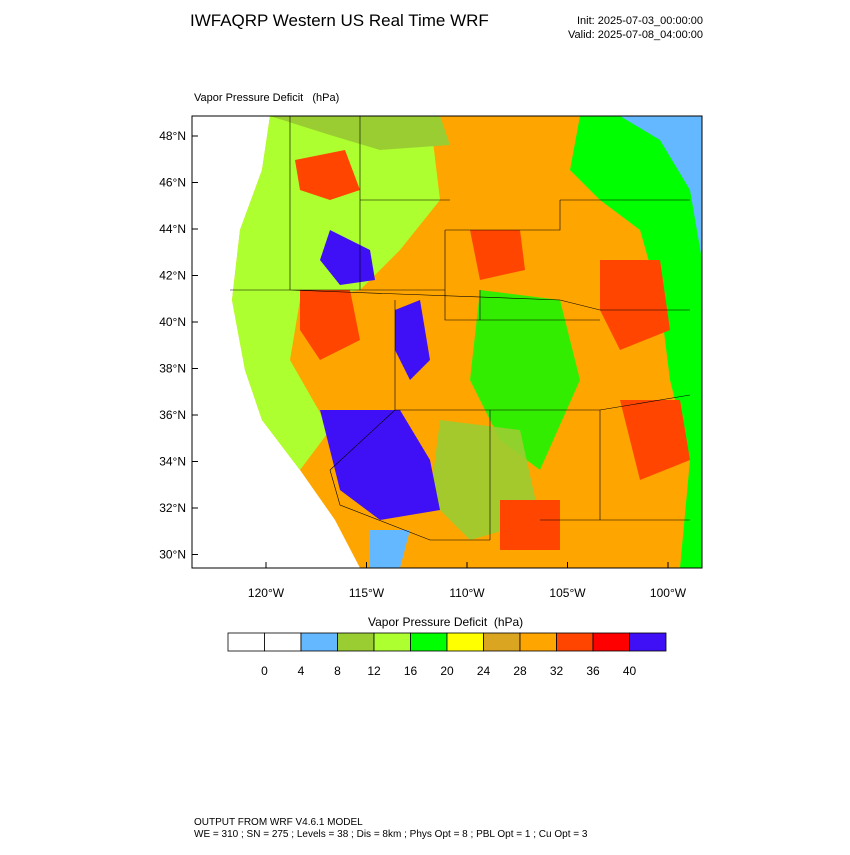 Image resolution: width=850 pixels, height=855 pixels. I want to click on lat-label: 32°N, so click(172, 508).